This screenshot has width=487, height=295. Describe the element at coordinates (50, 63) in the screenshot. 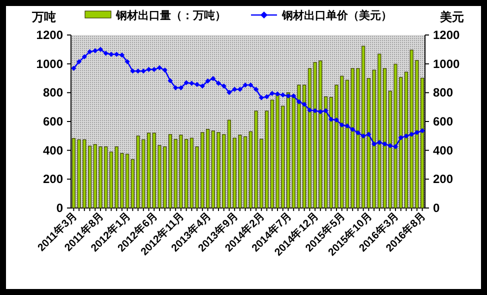

I see `y-tick-label: 1000` at that location.